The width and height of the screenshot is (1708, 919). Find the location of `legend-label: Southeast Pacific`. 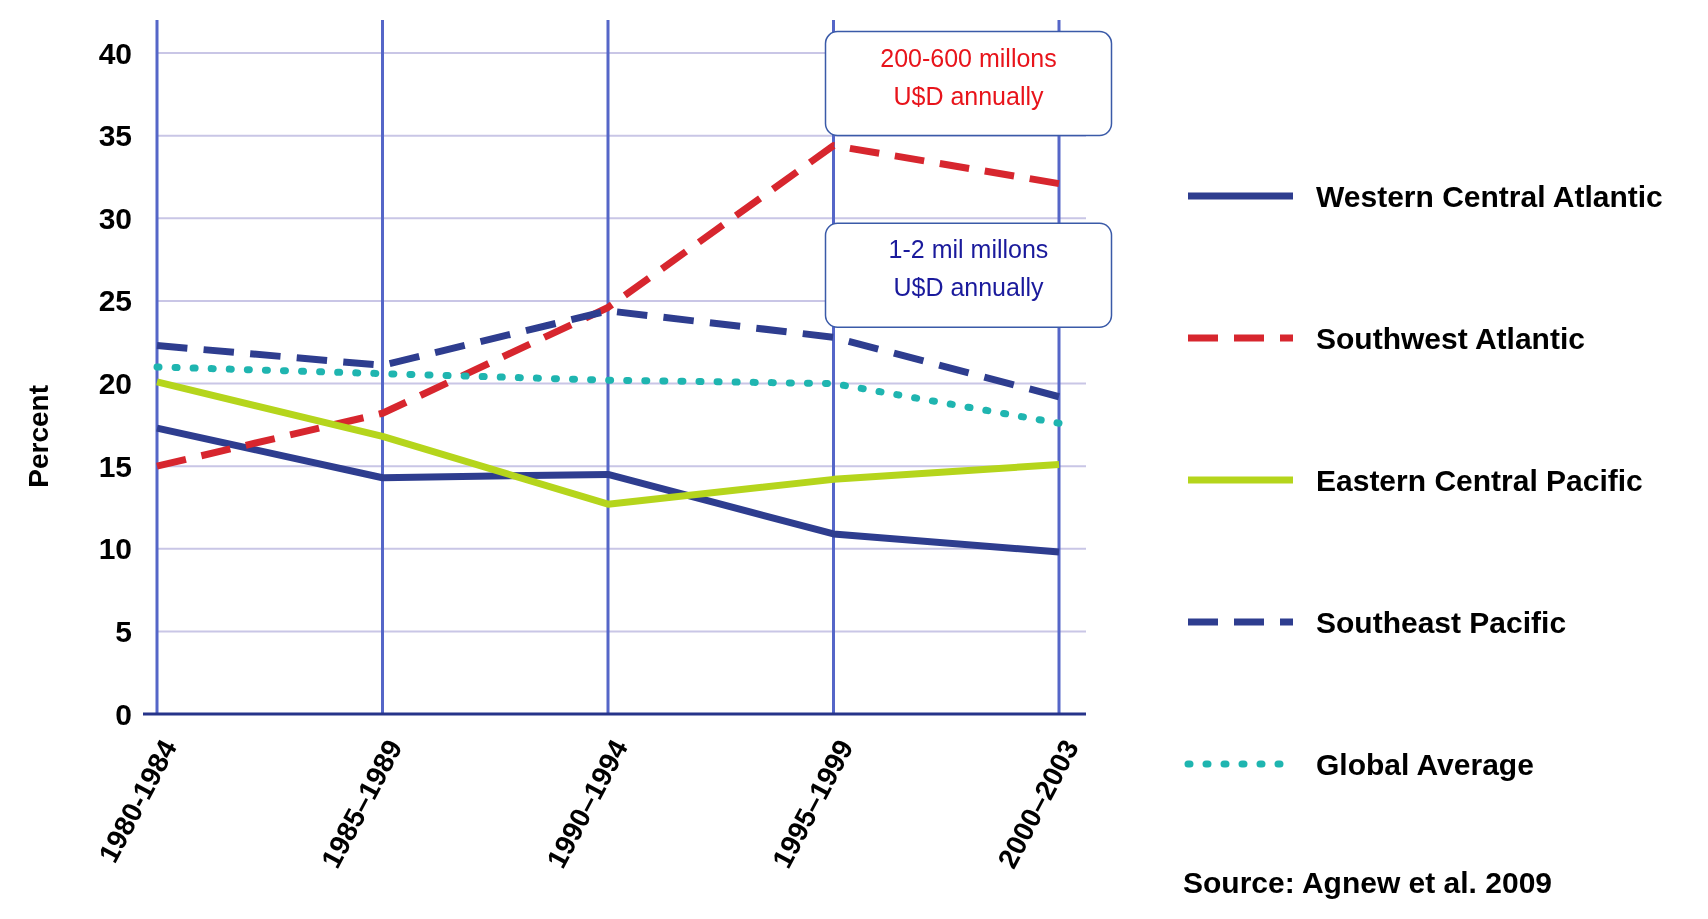

legend-label: Southeast Pacific is located at coordinates (1441, 622).